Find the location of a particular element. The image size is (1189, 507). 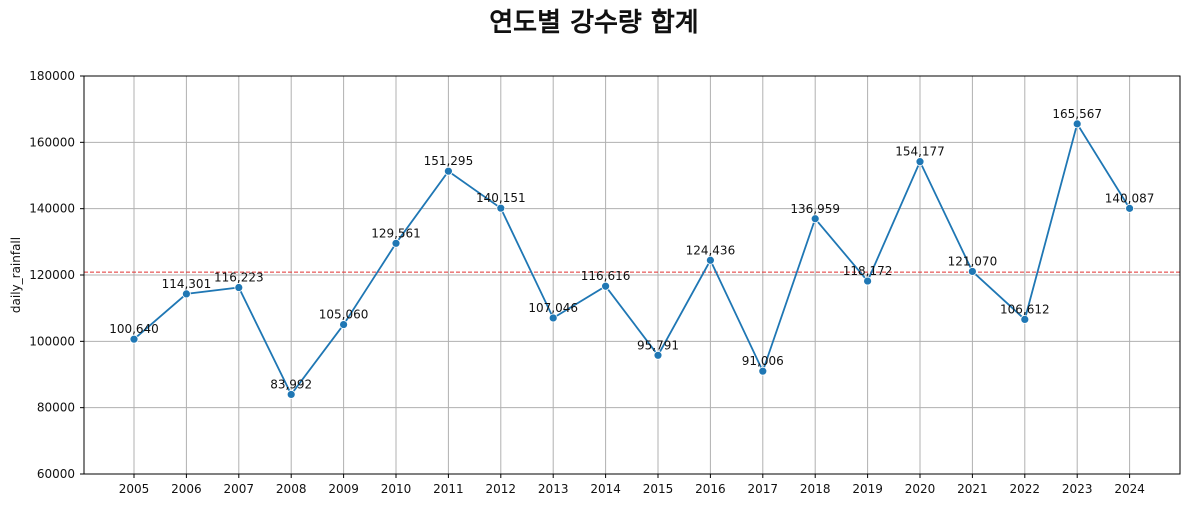

x-tick-label: 2010 is located at coordinates (396, 489).